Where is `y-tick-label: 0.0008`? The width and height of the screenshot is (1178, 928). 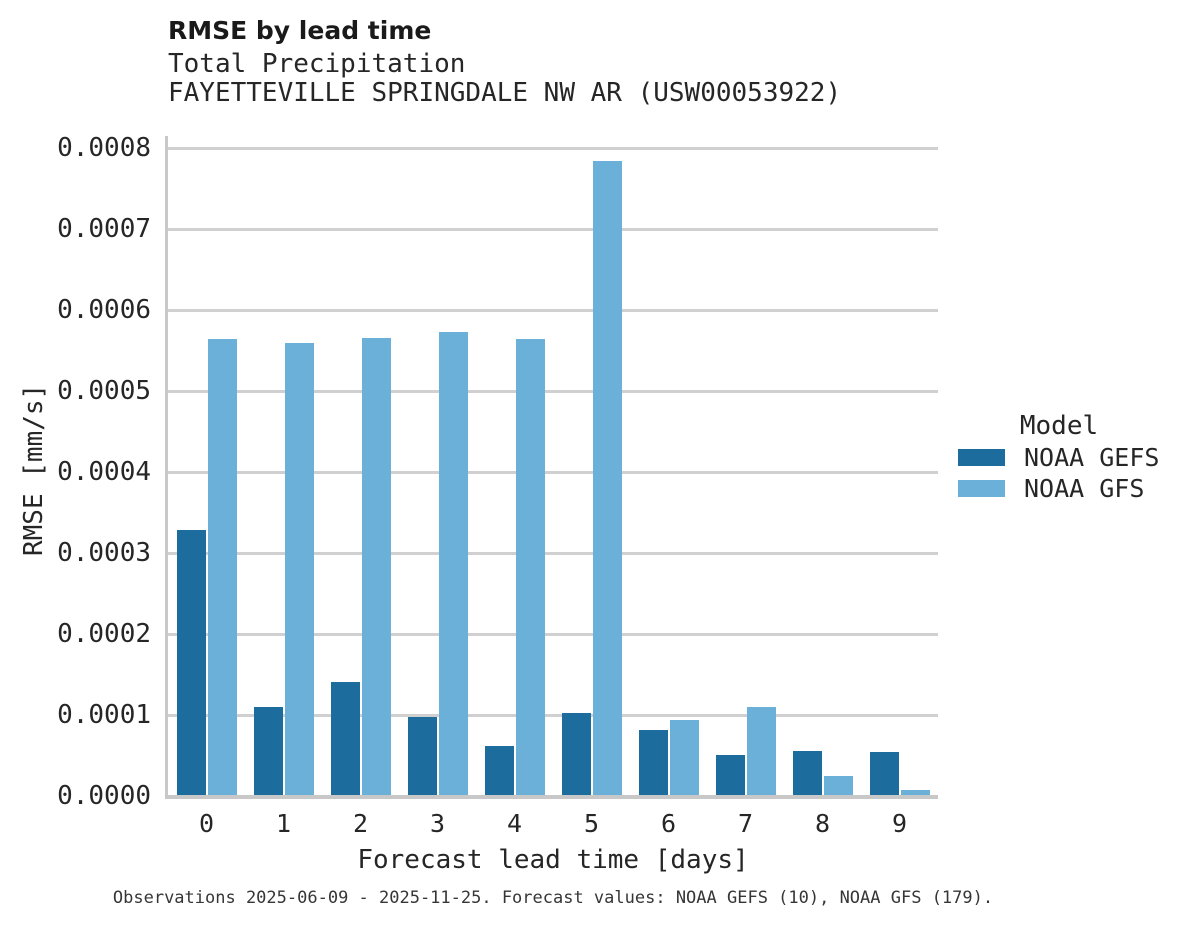 y-tick-label: 0.0008 is located at coordinates (104, 148).